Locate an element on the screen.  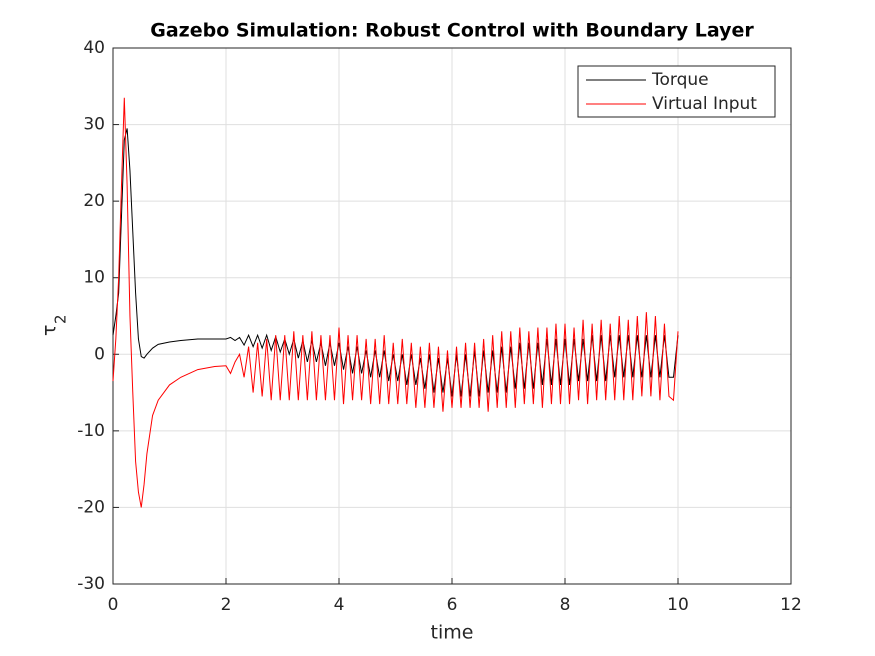
y-tick-label: 40 is located at coordinates (94, 48).